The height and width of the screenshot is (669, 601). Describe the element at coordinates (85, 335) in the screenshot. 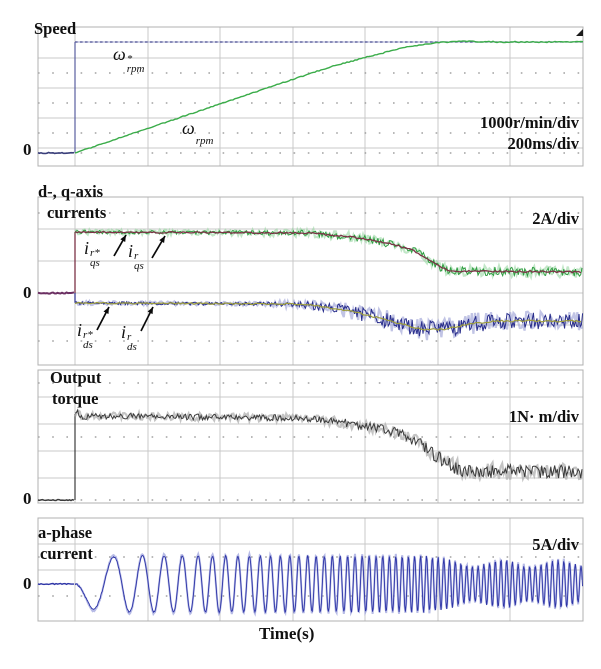

I see `d-current-ref-label: i r* ds` at that location.